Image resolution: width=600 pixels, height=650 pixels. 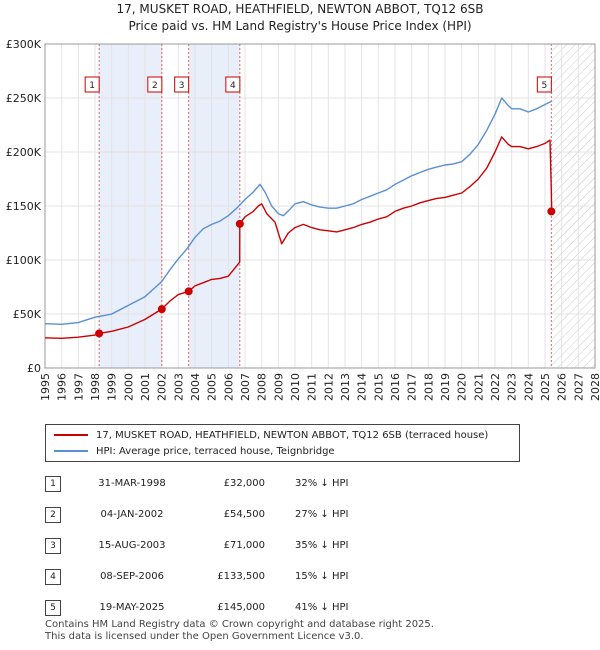 What do you see at coordinates (322, 607) in the screenshot?
I see `transaction-hpi-diff: 41% ↓ HPI` at bounding box center [322, 607].